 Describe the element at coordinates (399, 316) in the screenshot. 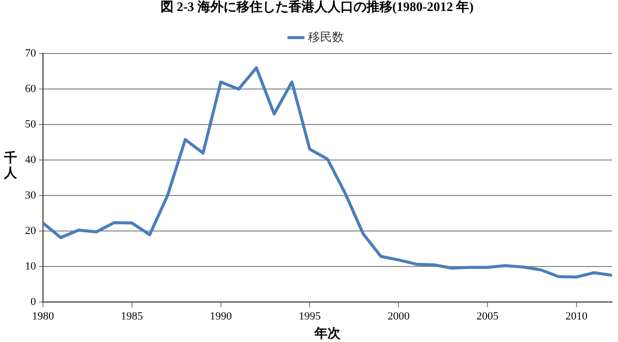

I see `x-tick-label: 2000` at that location.